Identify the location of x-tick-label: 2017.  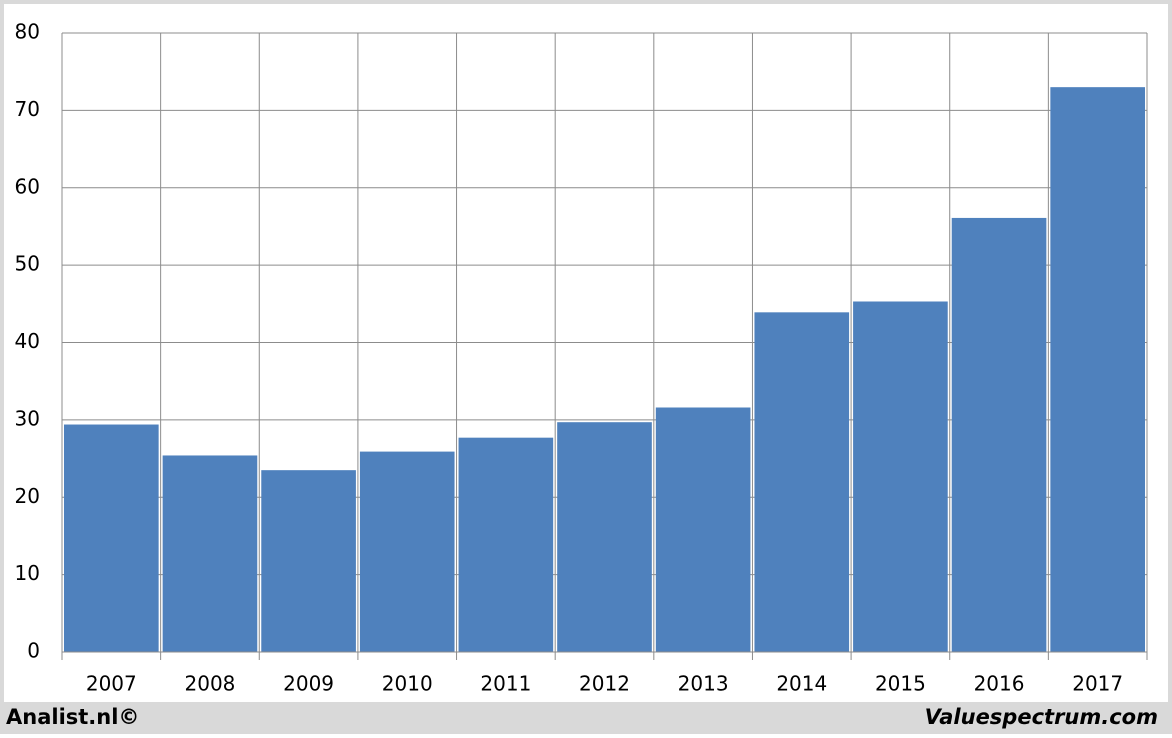
(1097, 684).